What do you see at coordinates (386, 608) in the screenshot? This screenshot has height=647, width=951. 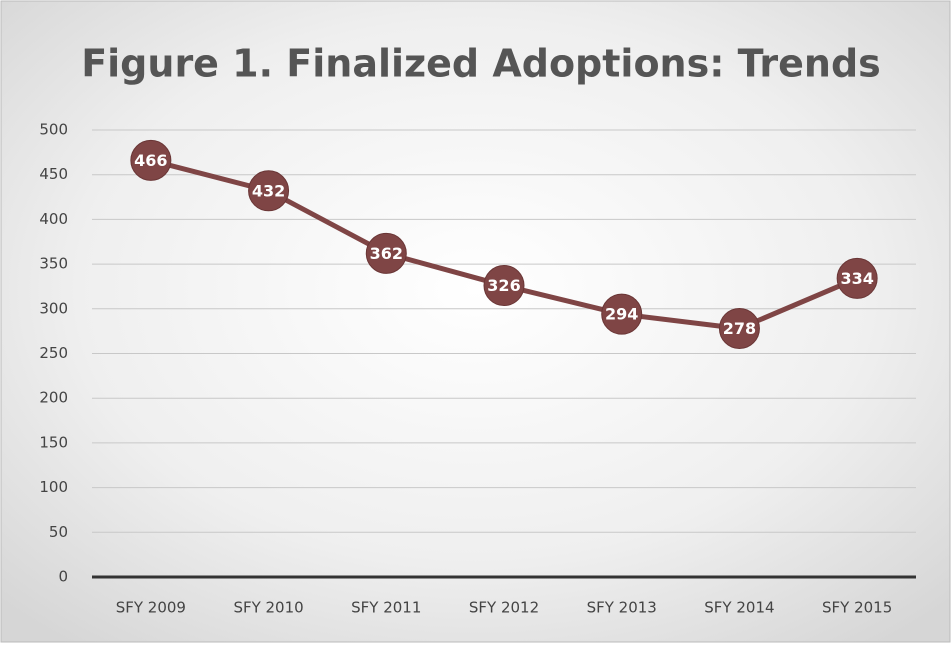 I see `x-tick-label: SFY 2011` at bounding box center [386, 608].